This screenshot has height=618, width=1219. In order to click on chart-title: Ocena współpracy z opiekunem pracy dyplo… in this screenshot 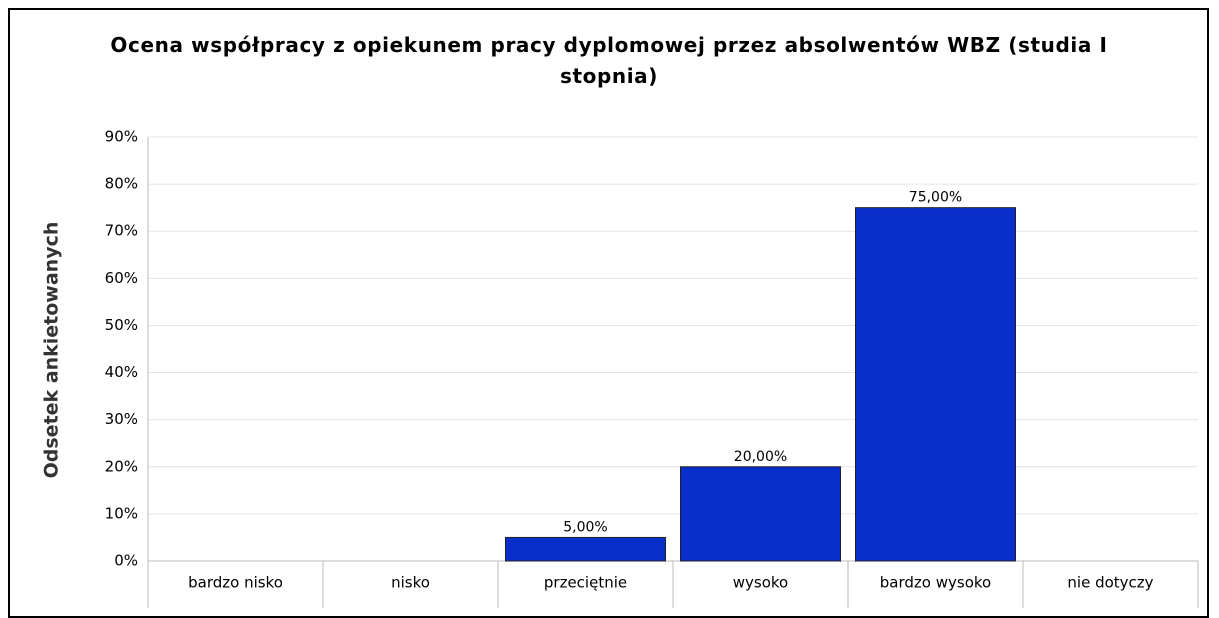, I will do `click(609, 60)`.